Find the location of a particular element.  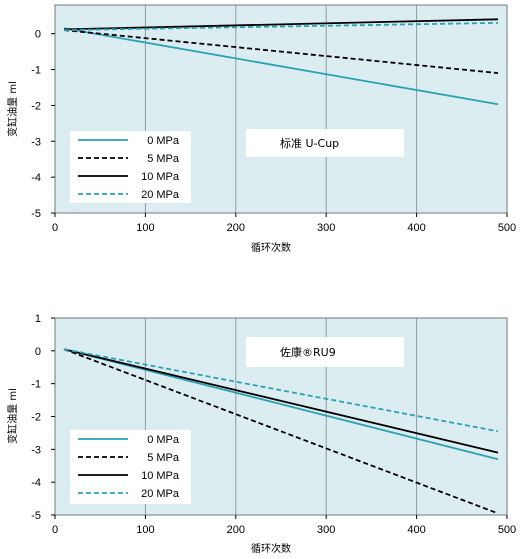

y-tick-label: 1 is located at coordinates (38, 319).